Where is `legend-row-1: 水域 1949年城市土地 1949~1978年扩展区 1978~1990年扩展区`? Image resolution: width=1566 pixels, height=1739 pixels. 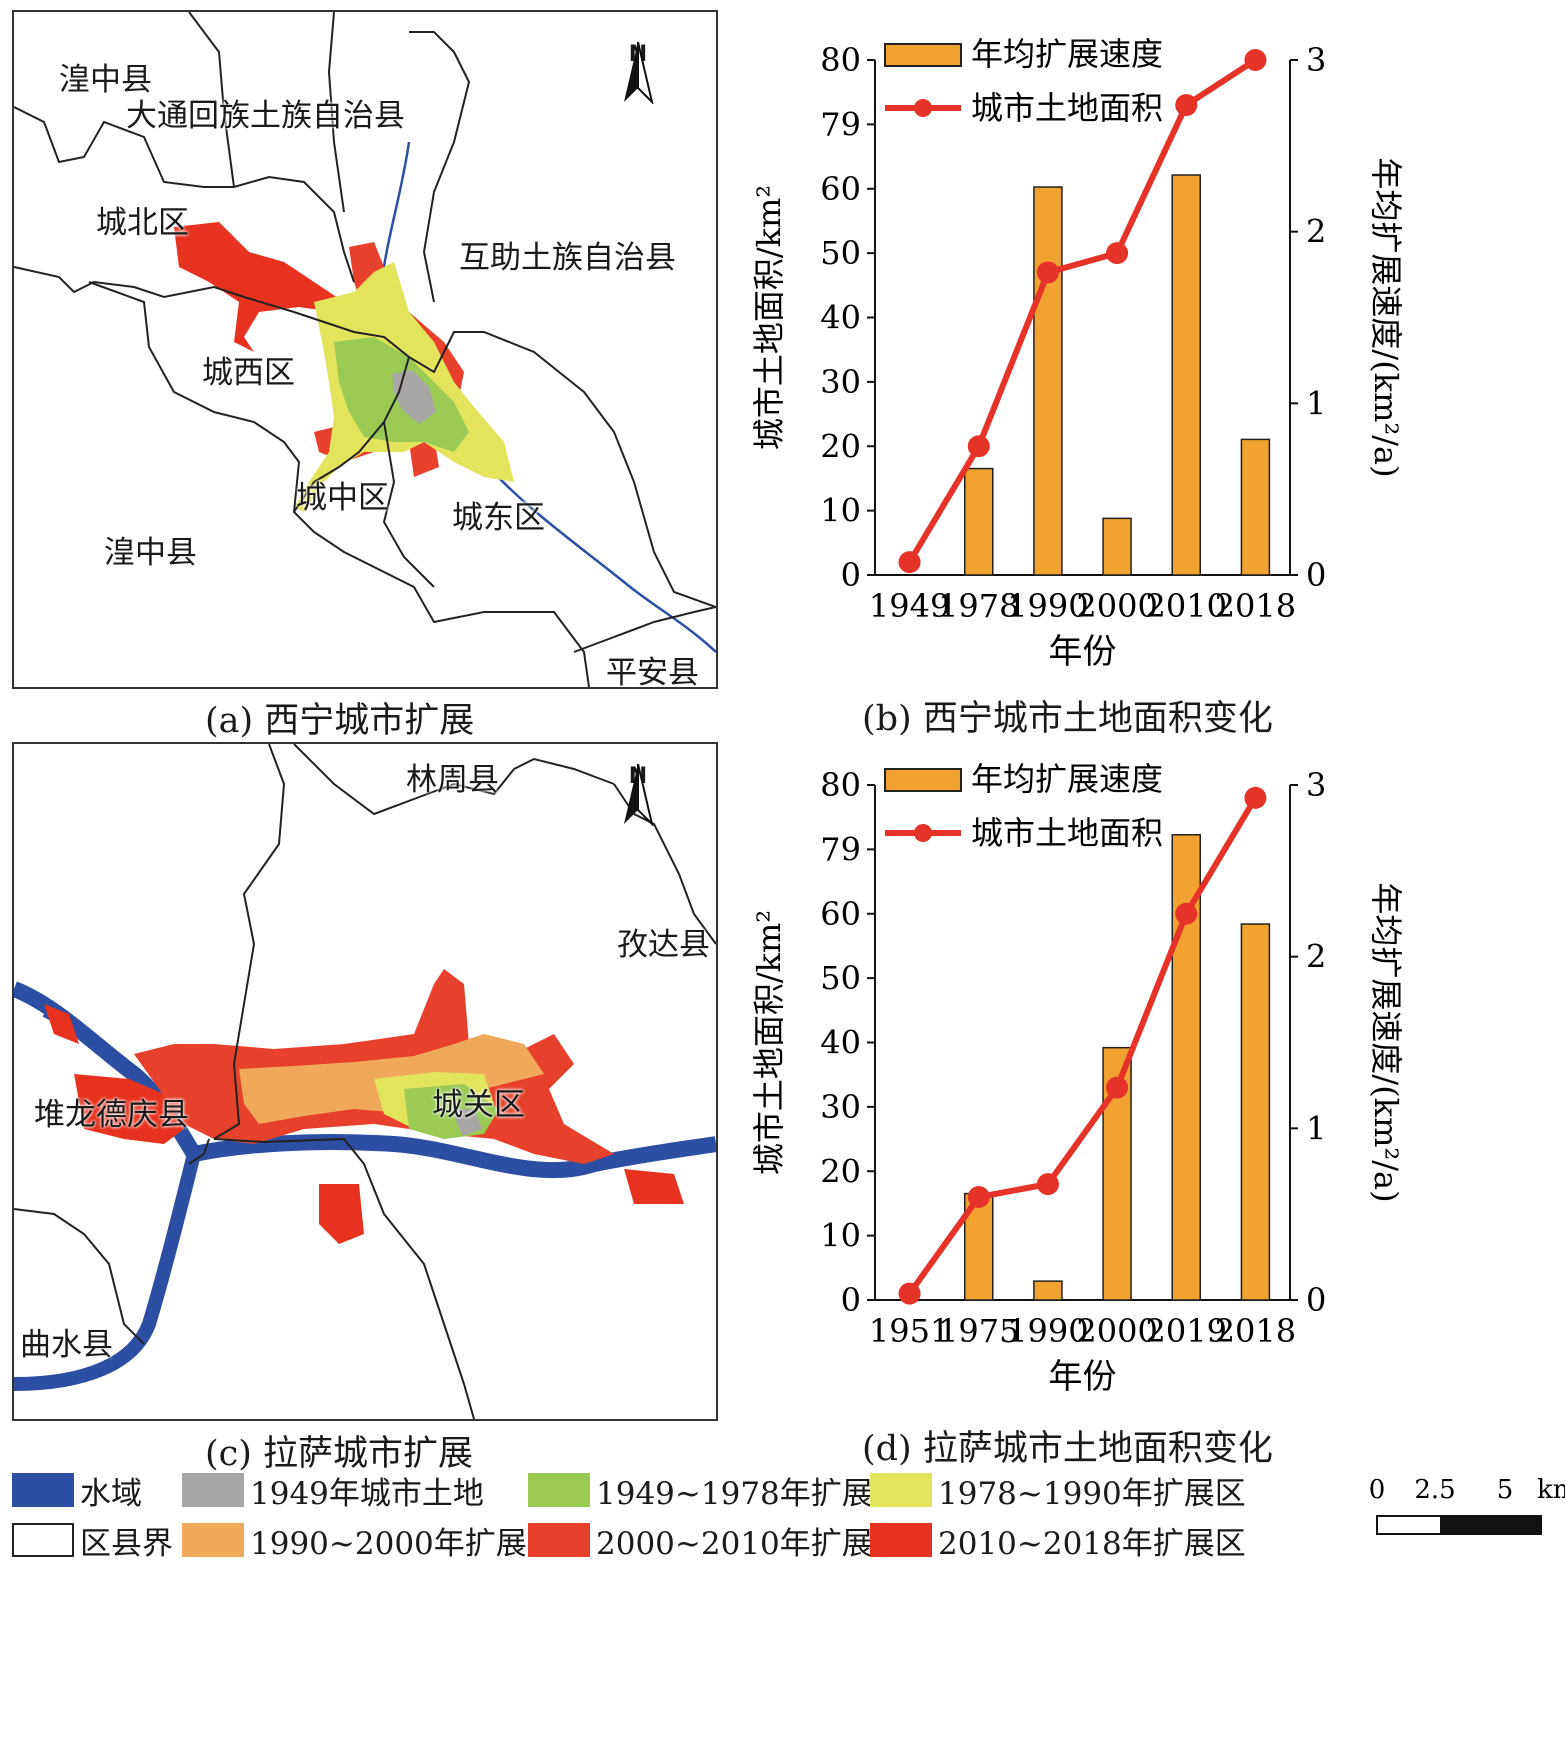 legend-row-1: 水域 1949年城市土地 1949~1978年扩展区 1978~1990年扩展区 is located at coordinates (783, 1493).